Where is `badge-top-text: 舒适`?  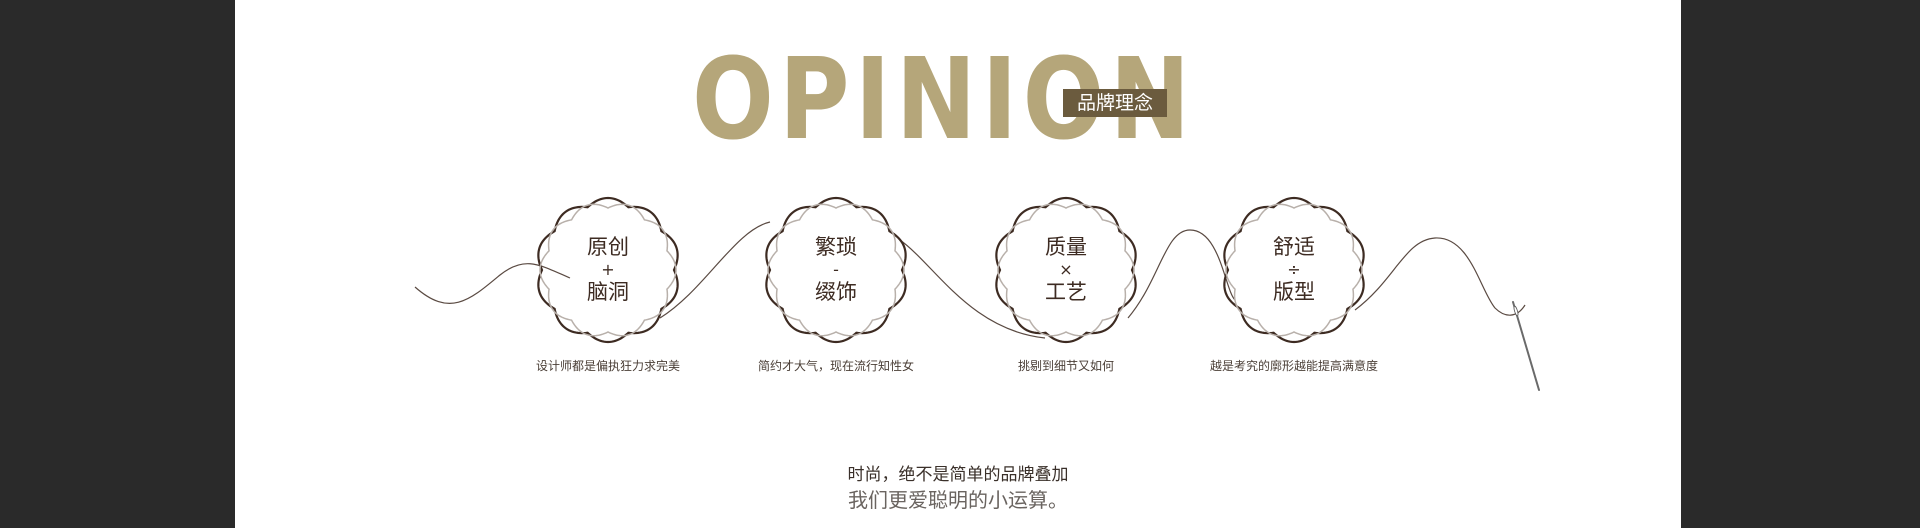
badge-top-text: 舒适 is located at coordinates (1294, 247).